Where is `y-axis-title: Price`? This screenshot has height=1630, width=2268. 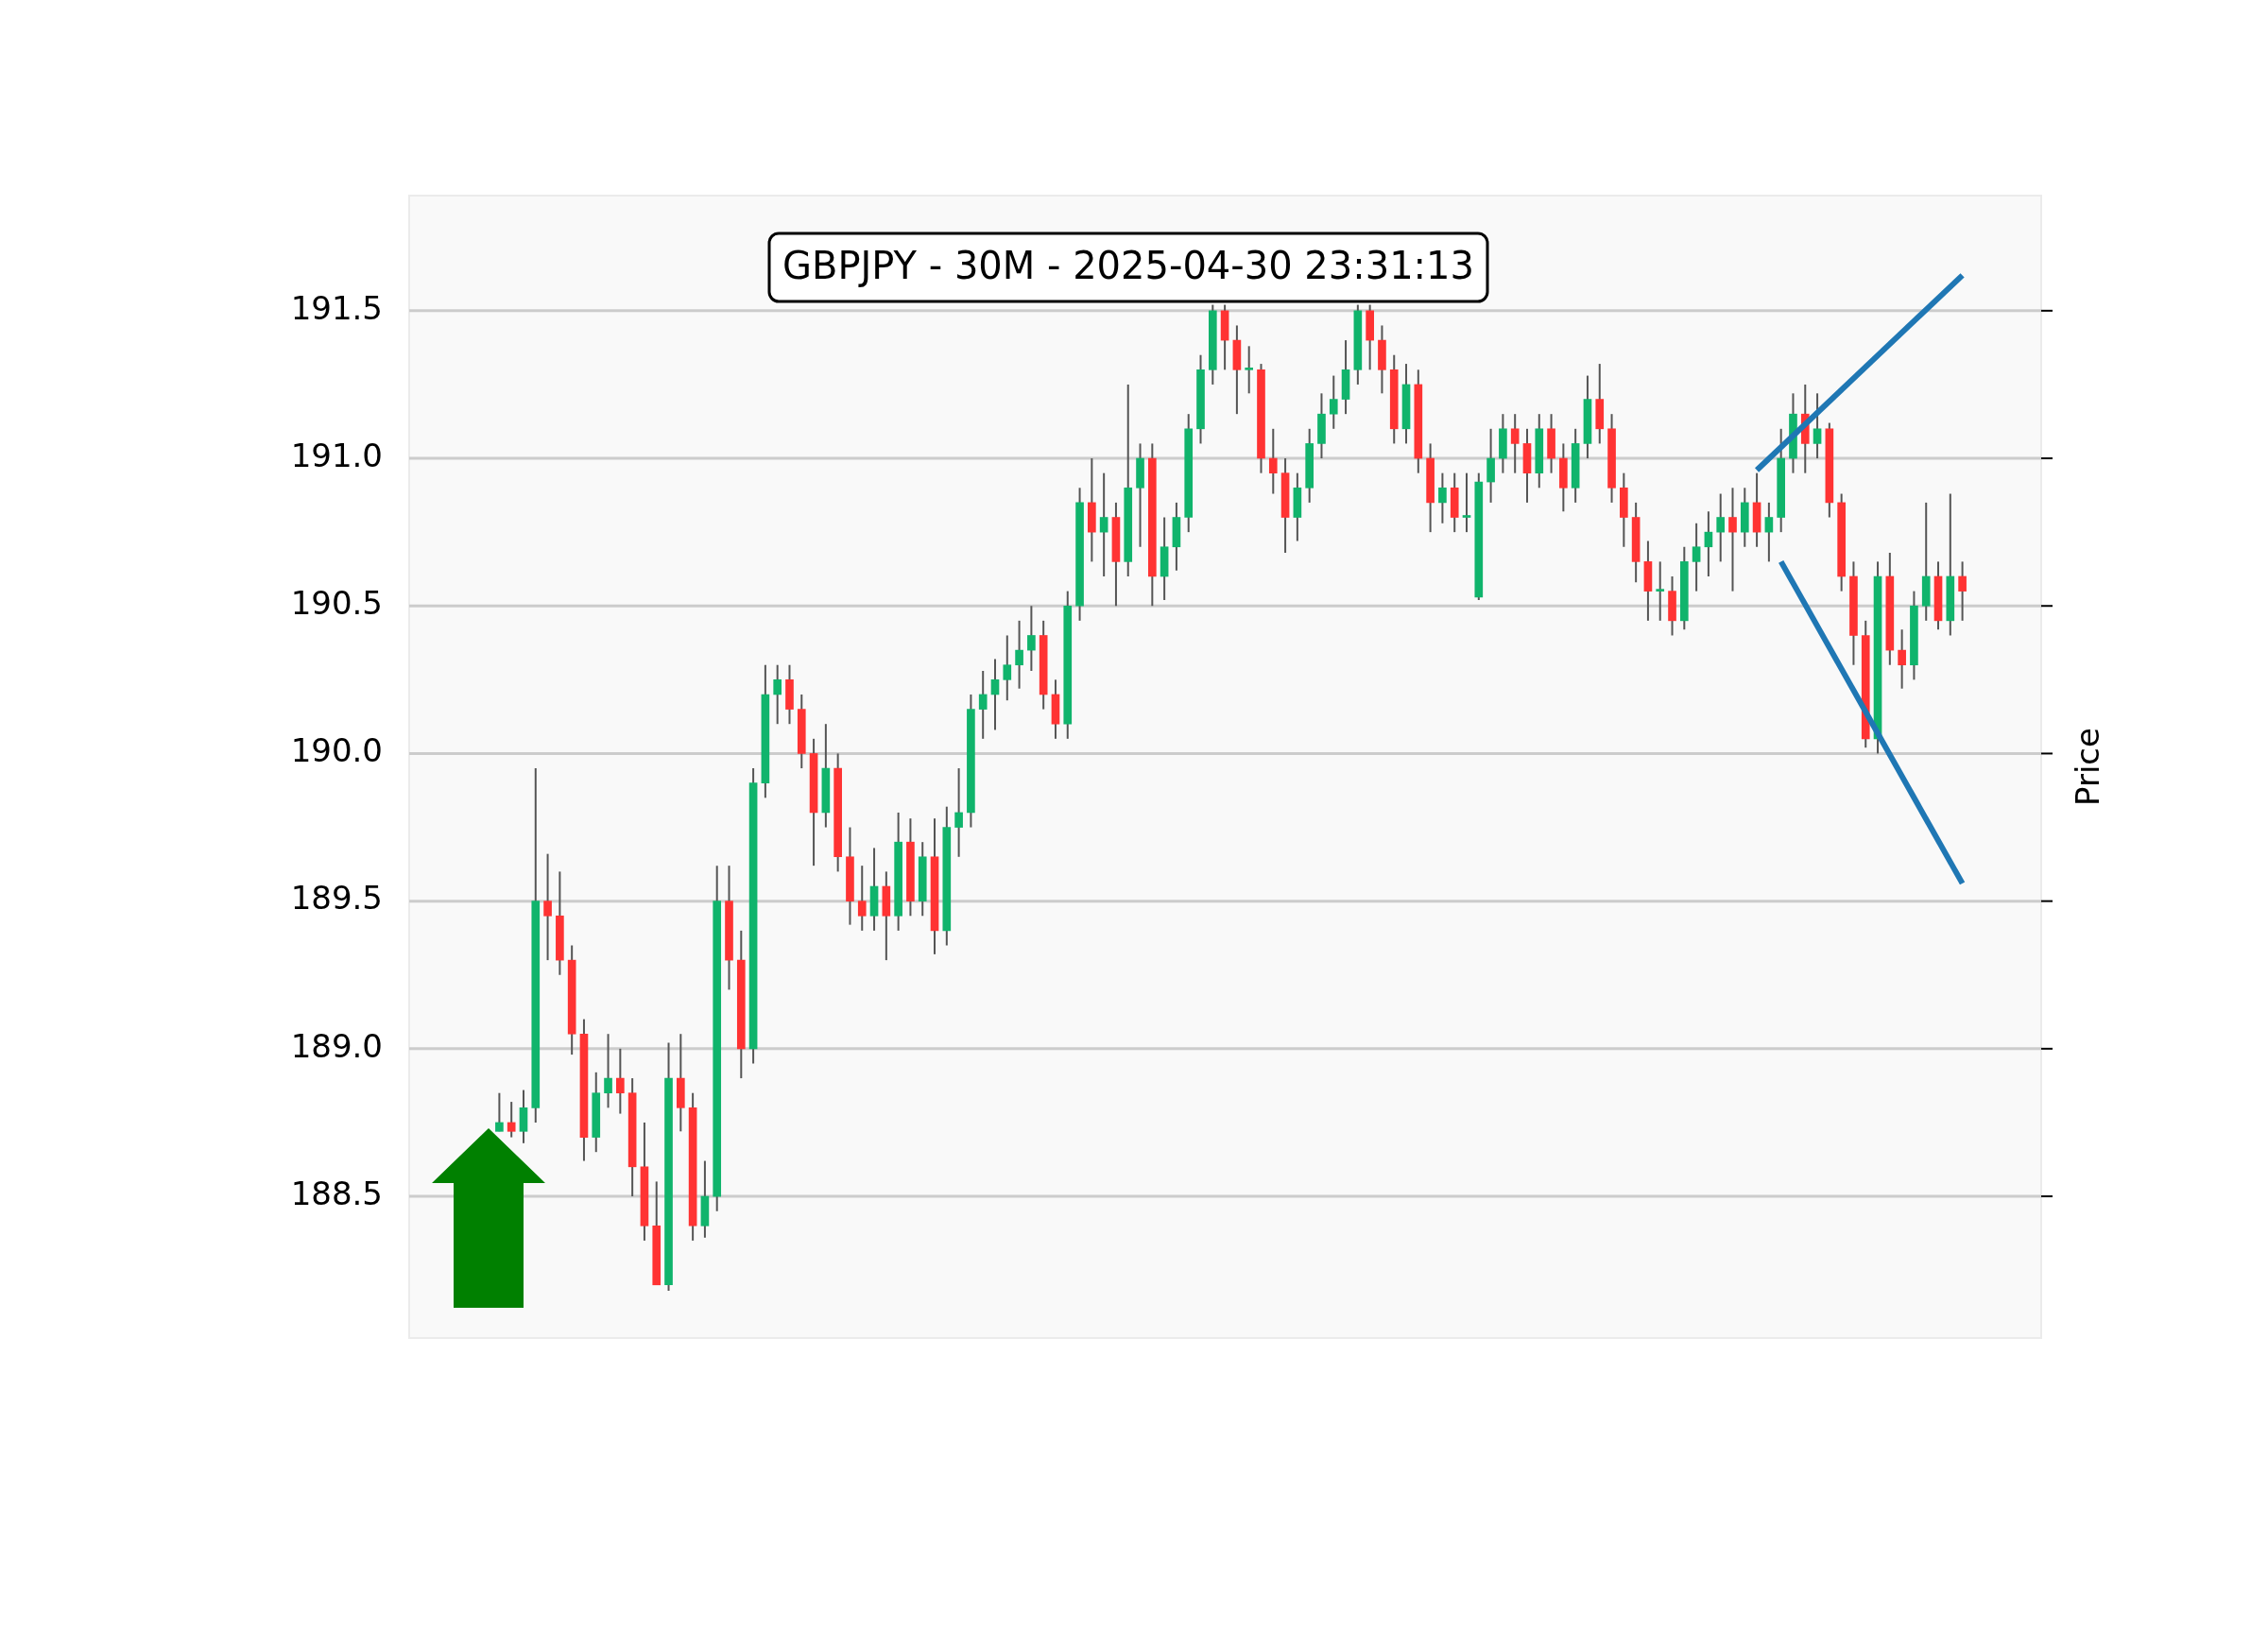 y-axis-title: Price is located at coordinates (2087, 767).